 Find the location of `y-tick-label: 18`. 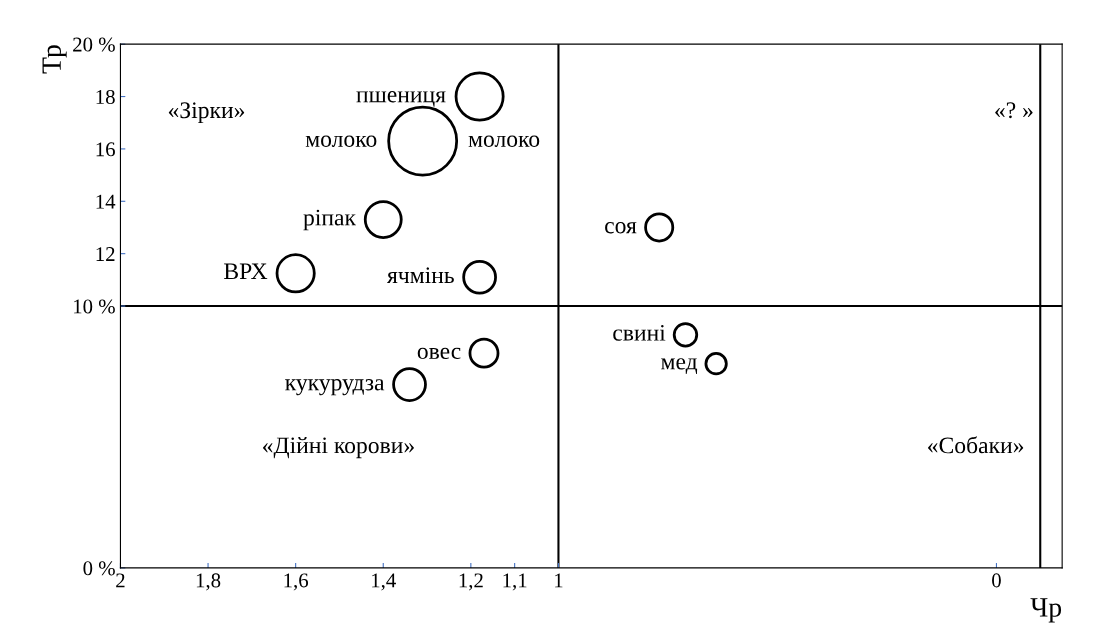

y-tick-label: 18 is located at coordinates (105, 96).